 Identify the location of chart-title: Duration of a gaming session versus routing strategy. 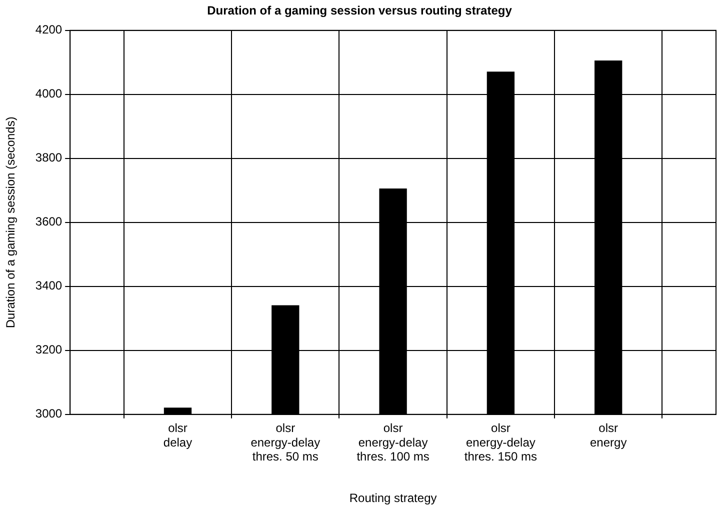
(359, 11).